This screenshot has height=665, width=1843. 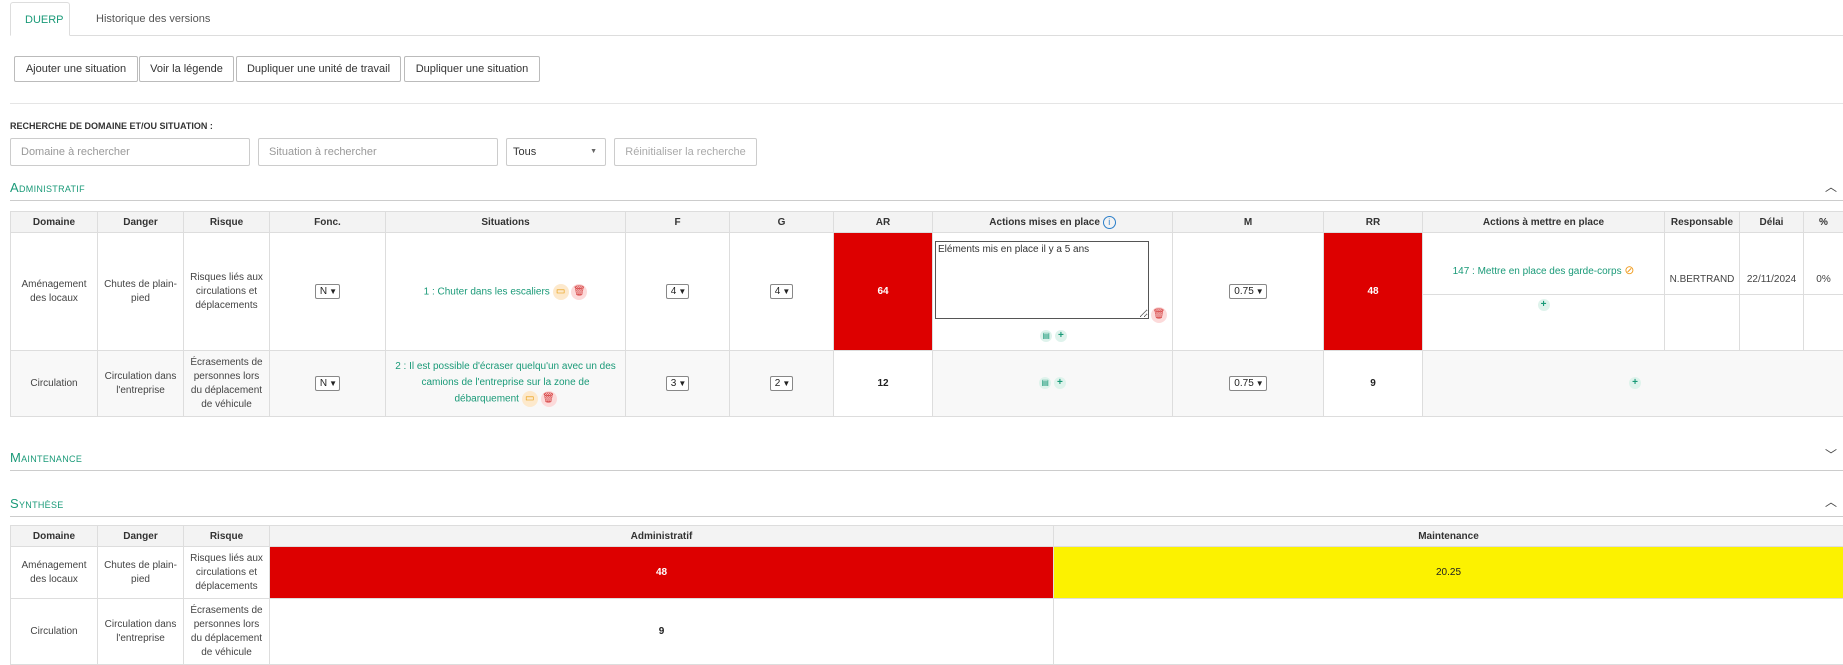 I want to click on col-header-responsable: Responsable, so click(x=1702, y=222).